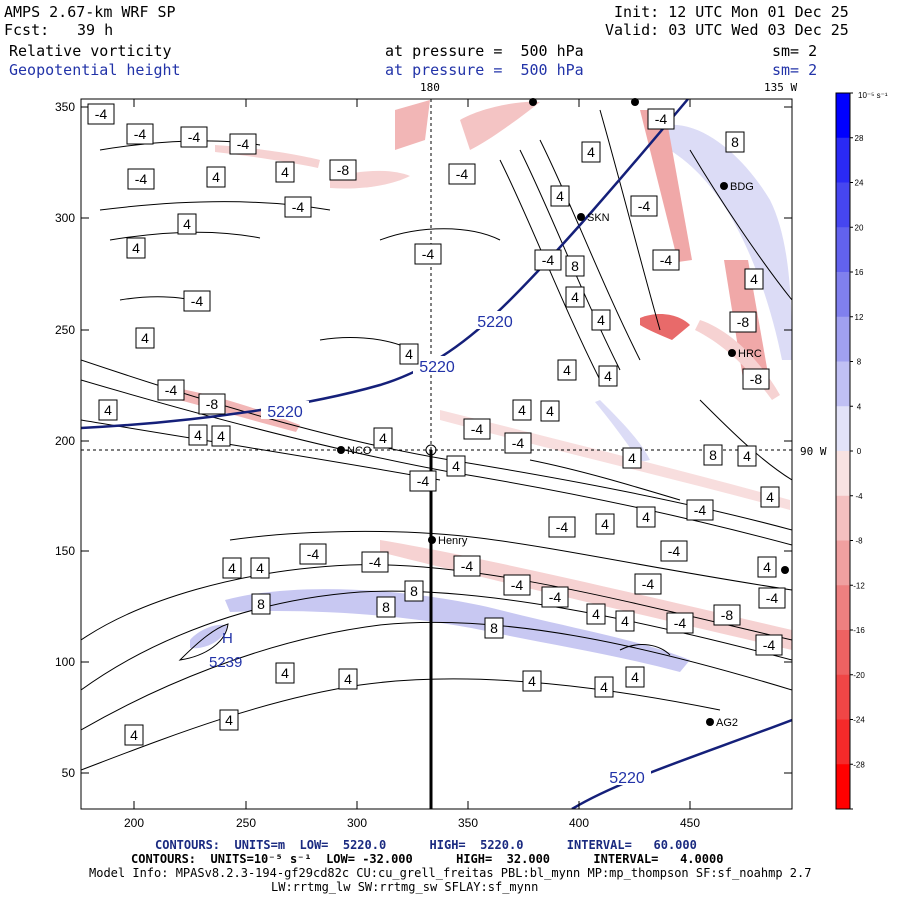 This screenshot has width=900, height=900. What do you see at coordinates (65, 441) in the screenshot?
I see `y-tick-label: 200` at bounding box center [65, 441].